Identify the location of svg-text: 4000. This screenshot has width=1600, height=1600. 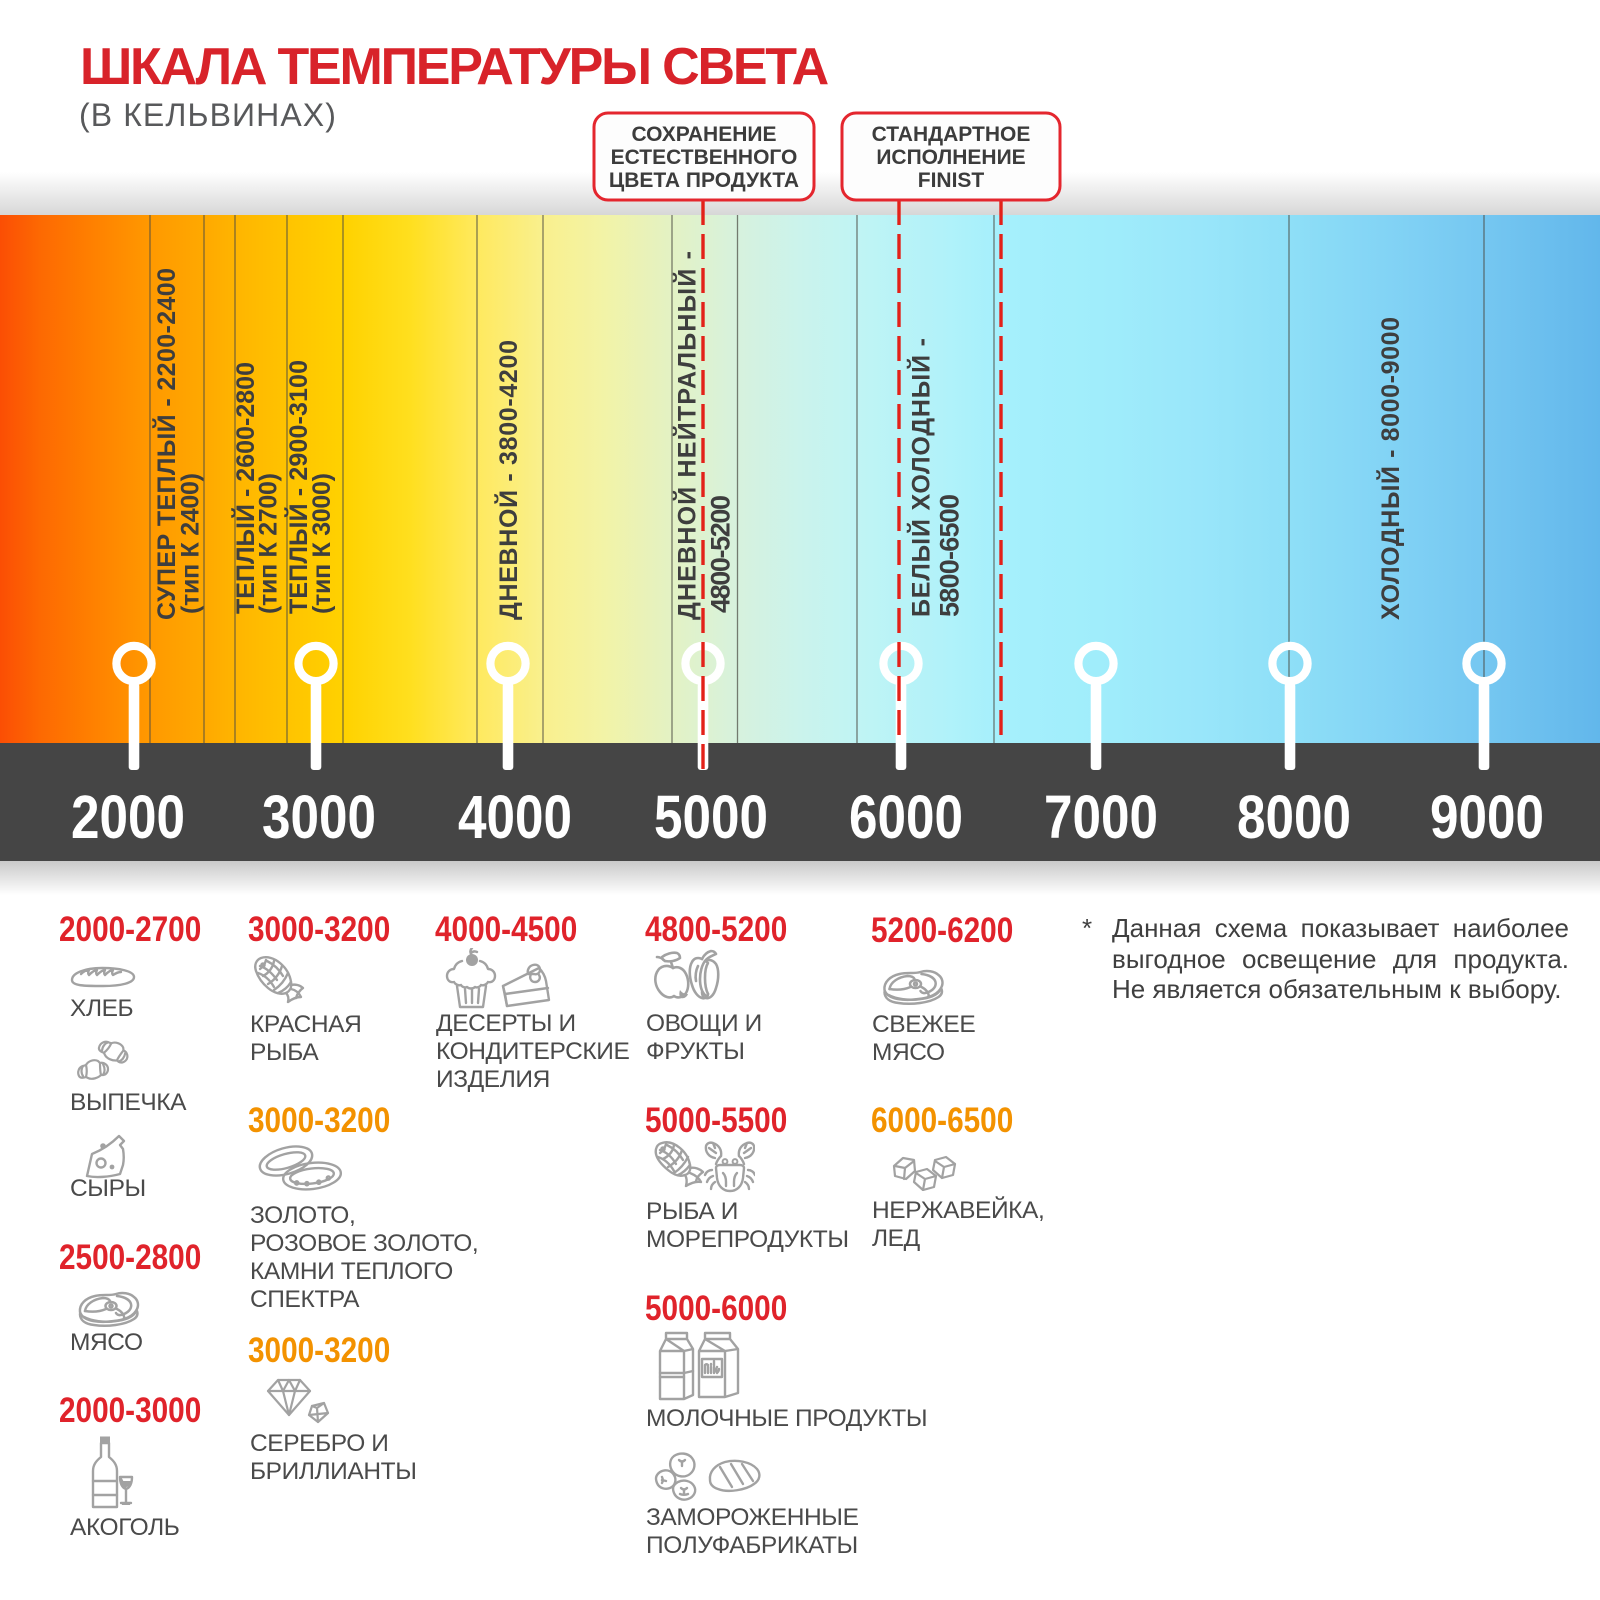
(515, 817).